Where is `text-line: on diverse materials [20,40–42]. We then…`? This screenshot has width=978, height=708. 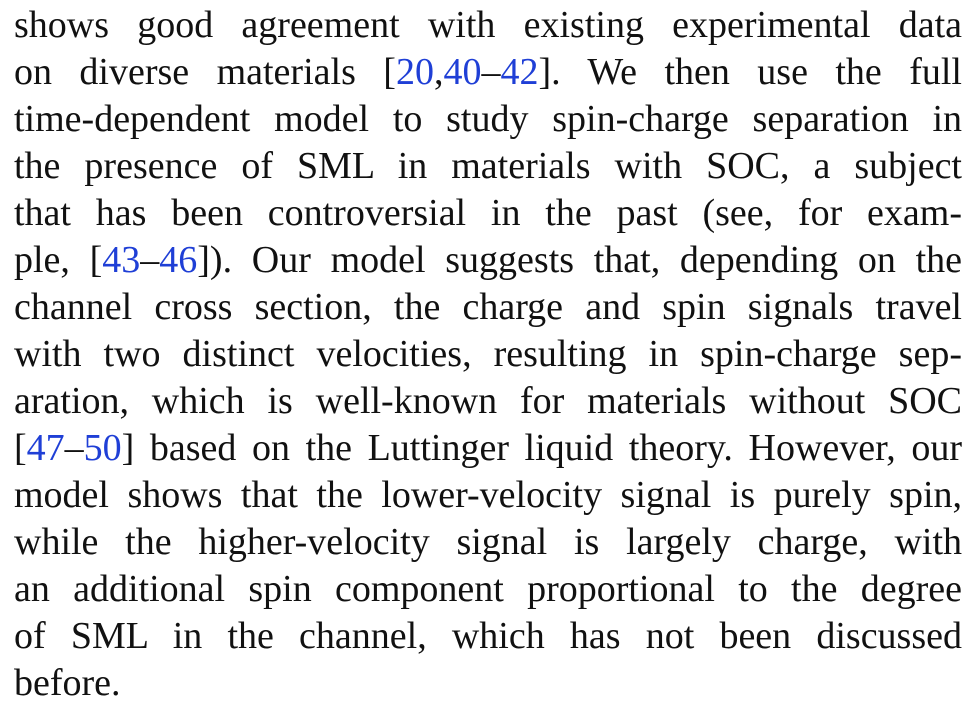
text-line: on diverse materials [20,40–42]. We then… is located at coordinates (488, 72).